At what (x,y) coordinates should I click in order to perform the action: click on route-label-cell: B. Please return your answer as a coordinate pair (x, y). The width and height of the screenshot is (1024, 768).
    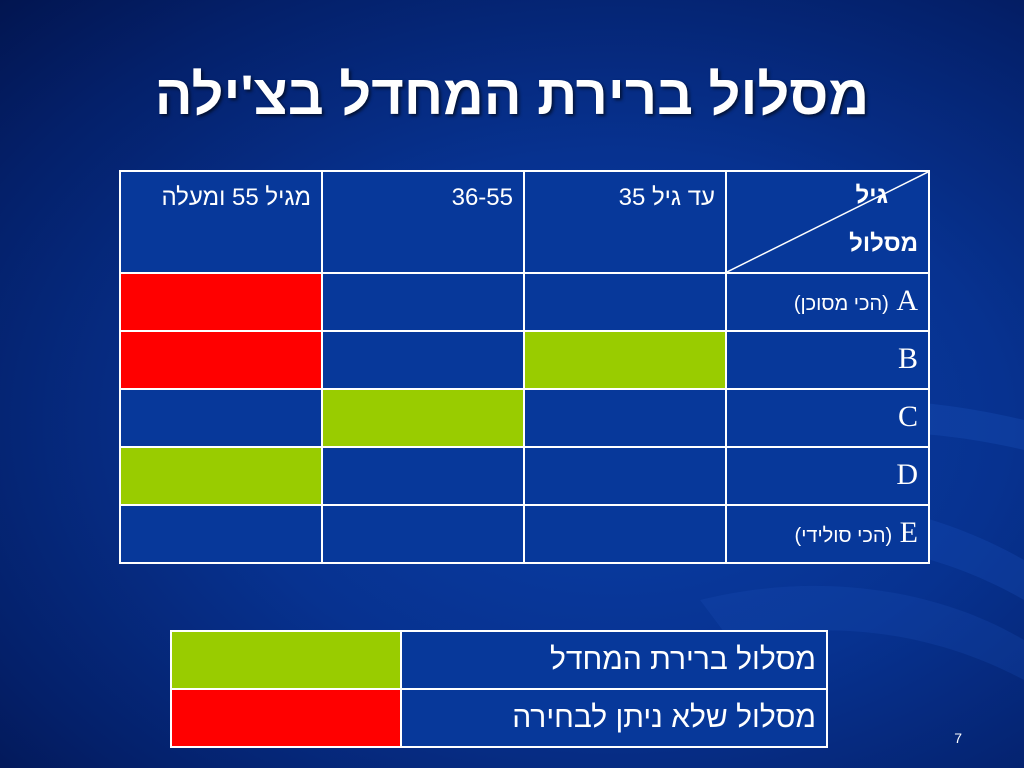
    Looking at the image, I should click on (827, 360).